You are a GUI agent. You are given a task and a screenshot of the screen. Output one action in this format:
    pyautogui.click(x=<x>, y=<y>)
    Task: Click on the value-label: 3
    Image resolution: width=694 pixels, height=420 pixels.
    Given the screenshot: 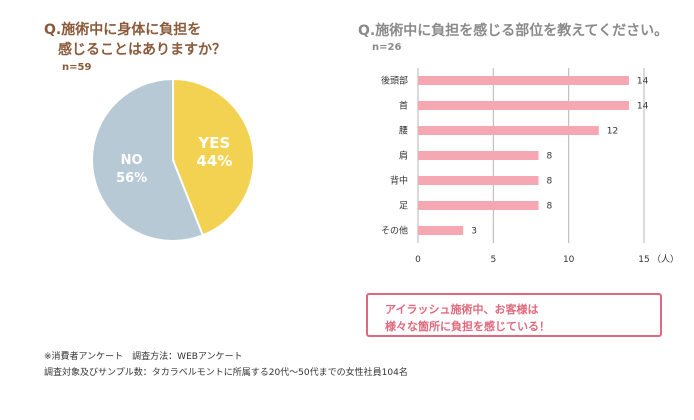 What is the action you would take?
    pyautogui.click(x=474, y=232)
    